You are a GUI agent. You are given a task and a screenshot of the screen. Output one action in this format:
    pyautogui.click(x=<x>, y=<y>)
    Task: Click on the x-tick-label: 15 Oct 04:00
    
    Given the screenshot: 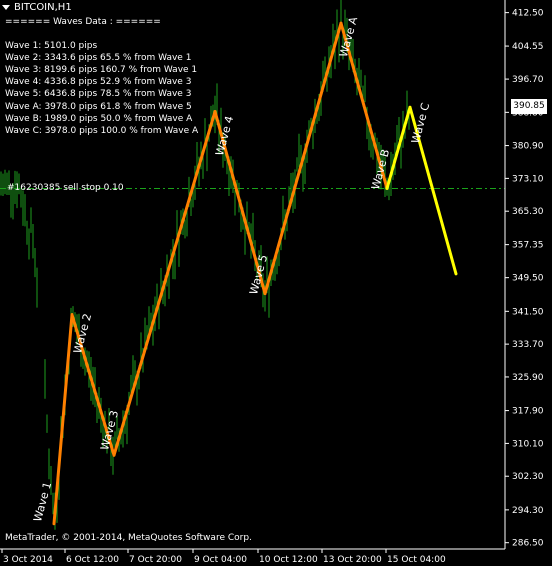 What is the action you would take?
    pyautogui.click(x=416, y=560)
    